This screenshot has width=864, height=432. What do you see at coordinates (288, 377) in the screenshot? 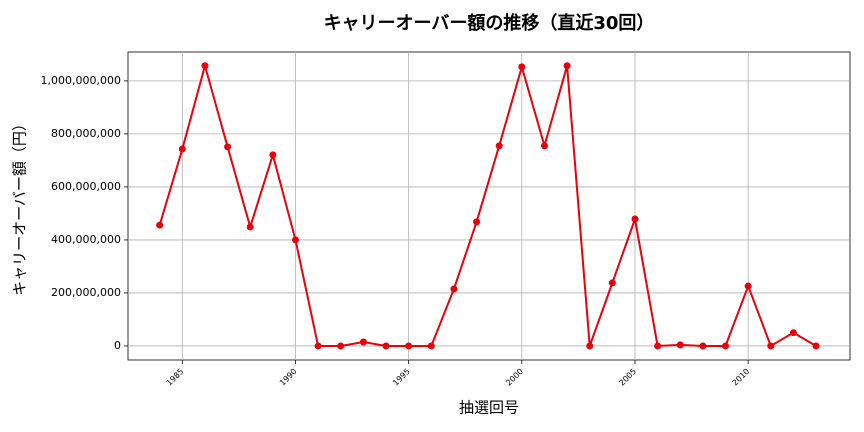
I see `x-tick-label: 1990` at bounding box center [288, 377].